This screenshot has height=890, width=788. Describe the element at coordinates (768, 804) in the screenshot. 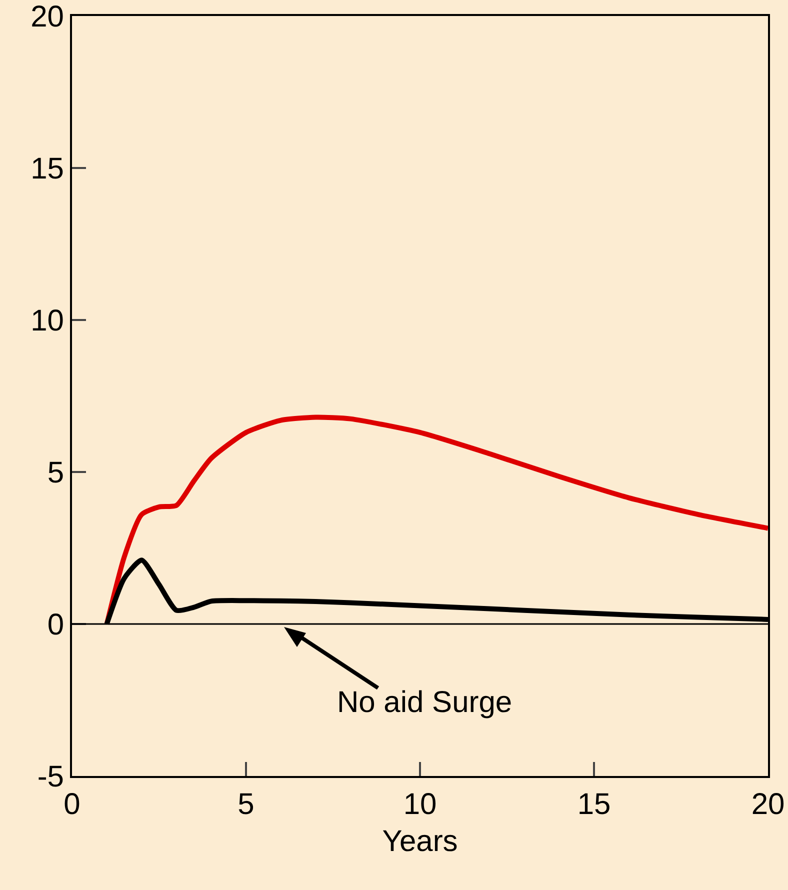

I see `x-tick-label: 20` at that location.